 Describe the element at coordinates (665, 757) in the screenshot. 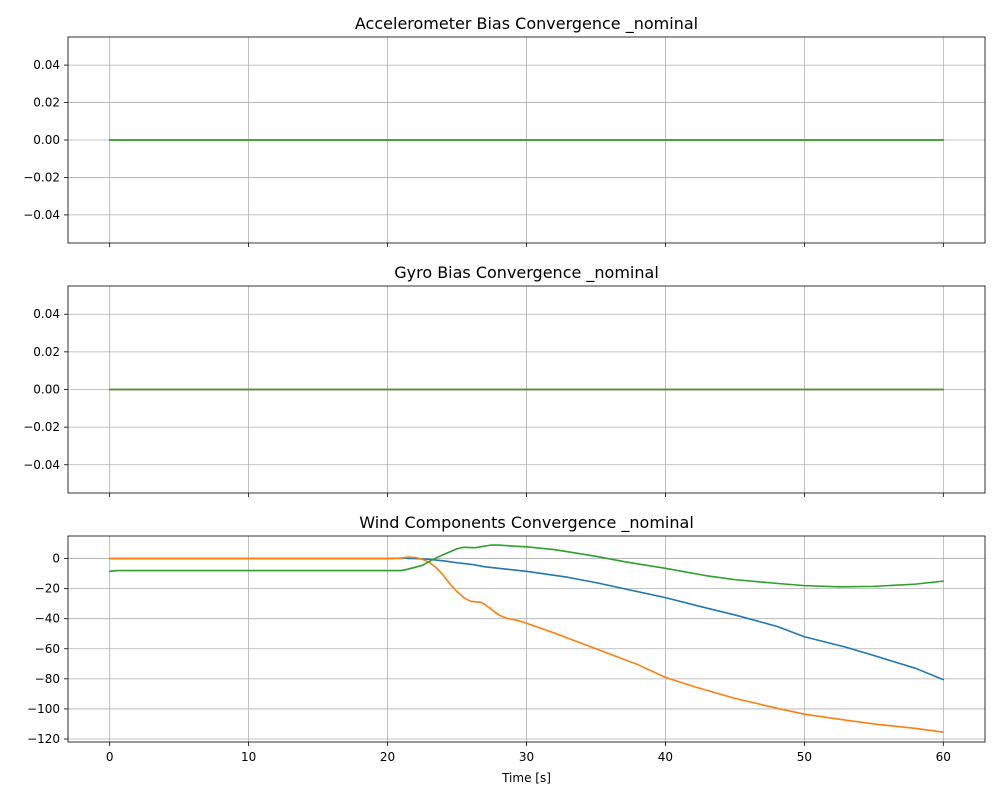

I see `x-tick-label: 40` at that location.